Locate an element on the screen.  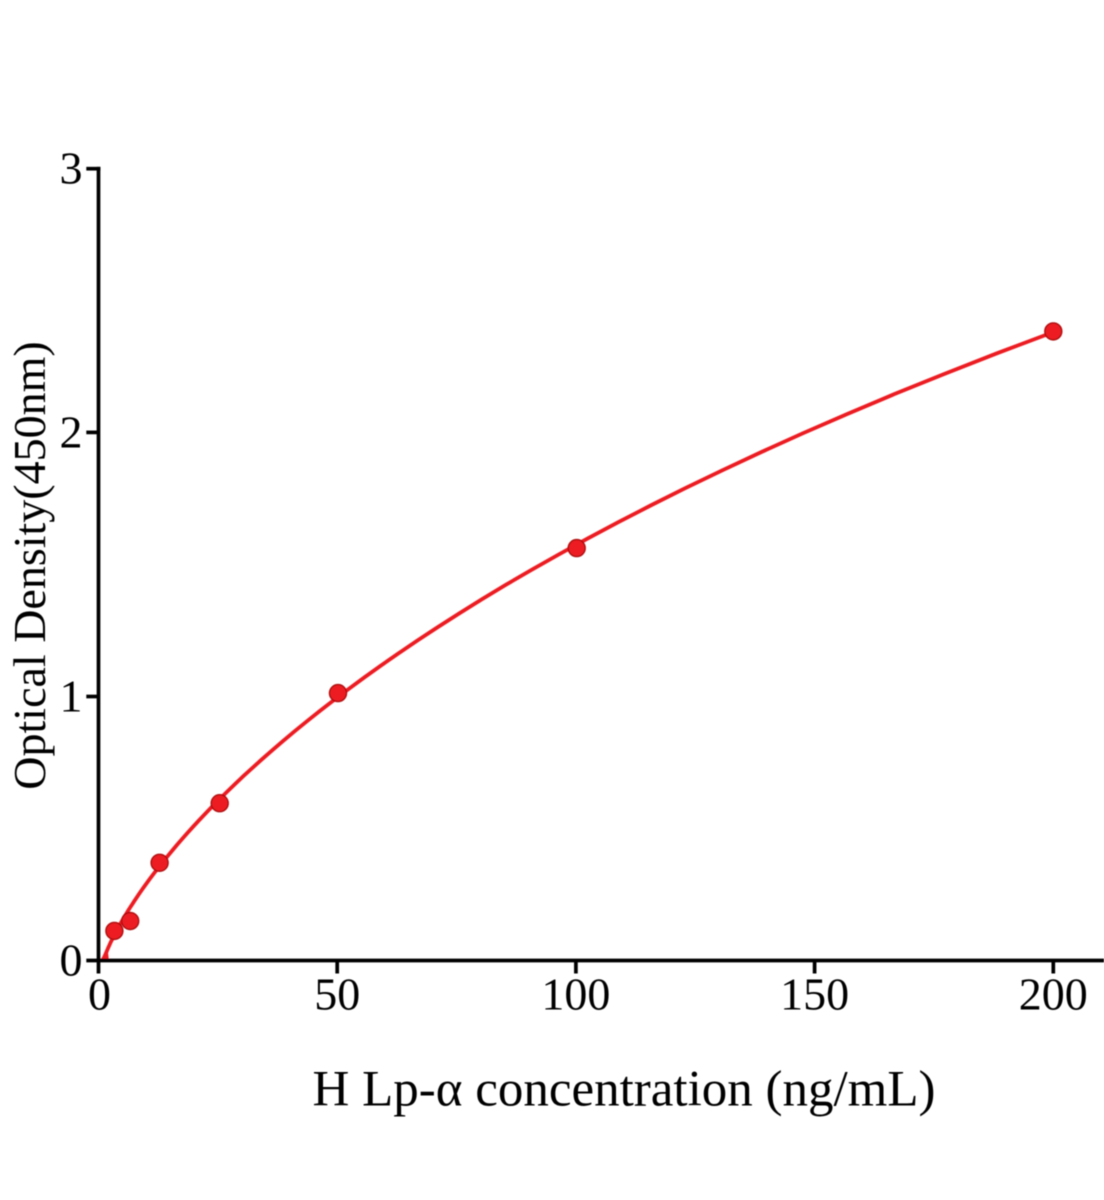
svg-text: H Lp-α concentration (ng/mL) is located at coordinates (624, 1090).